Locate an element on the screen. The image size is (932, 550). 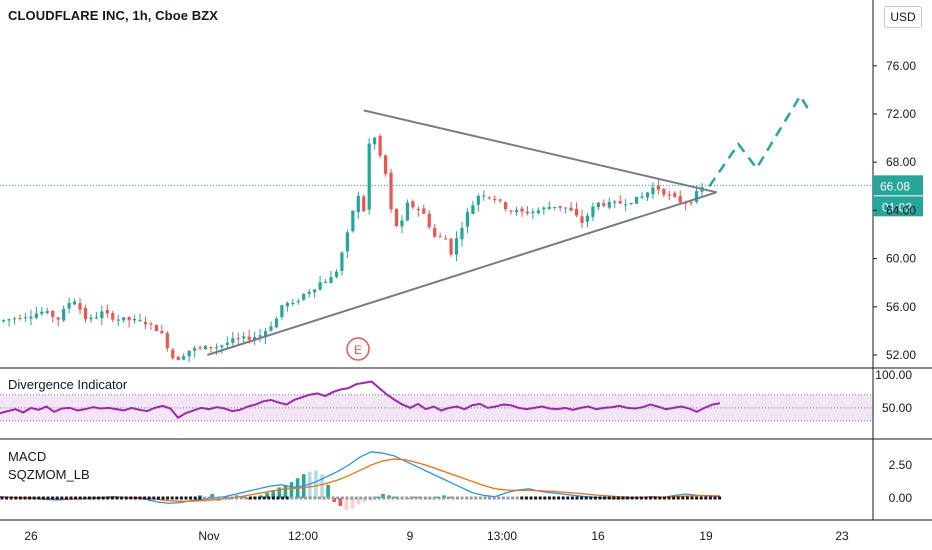
macd-label: MACD is located at coordinates (27, 456).